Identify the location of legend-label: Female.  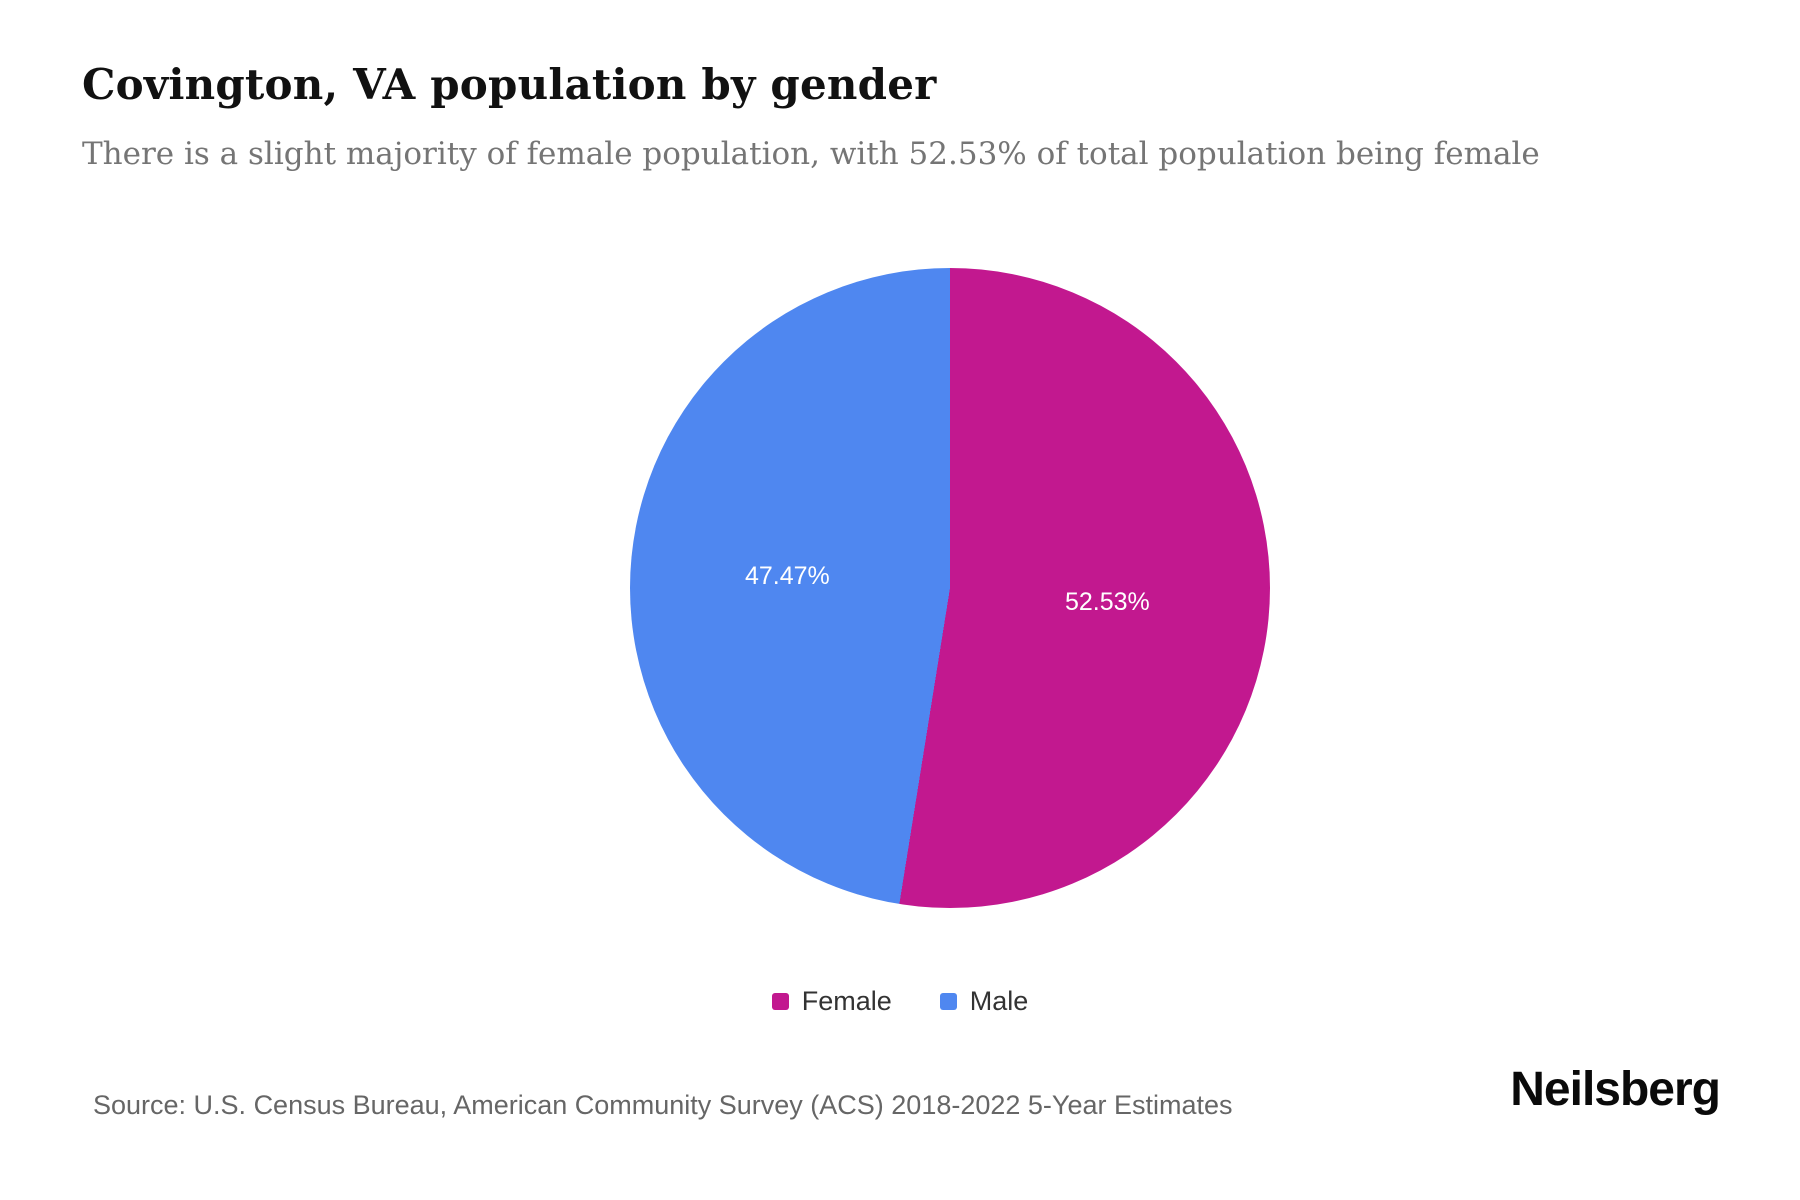
(846, 1001).